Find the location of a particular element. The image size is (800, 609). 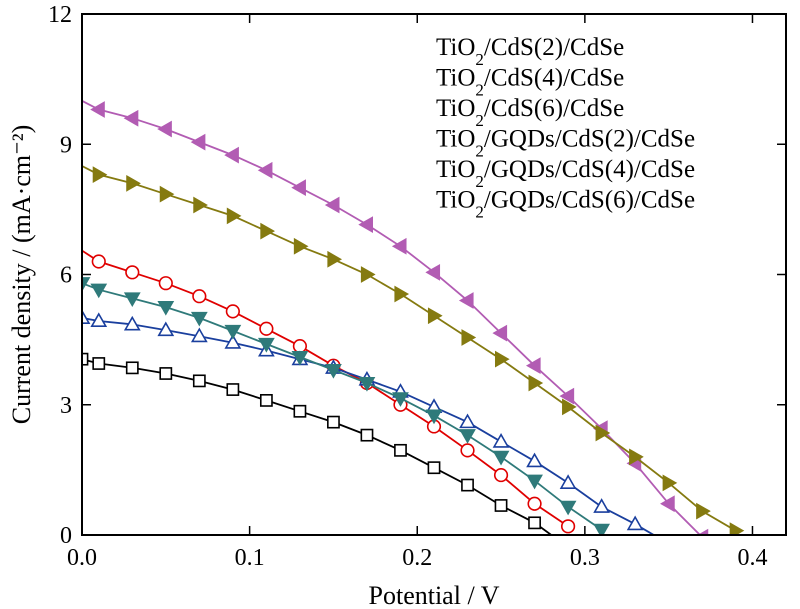

x-tick-label: 0.2 is located at coordinates (417, 558).